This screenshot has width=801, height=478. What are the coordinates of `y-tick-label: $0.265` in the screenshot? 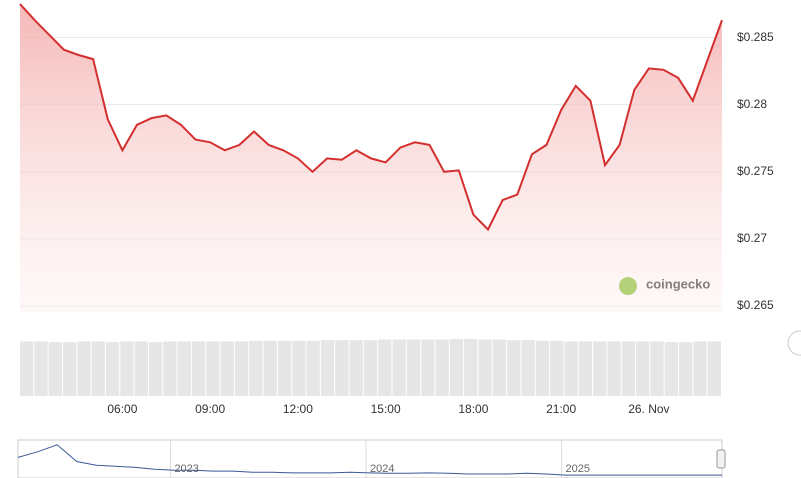 It's located at (755, 305).